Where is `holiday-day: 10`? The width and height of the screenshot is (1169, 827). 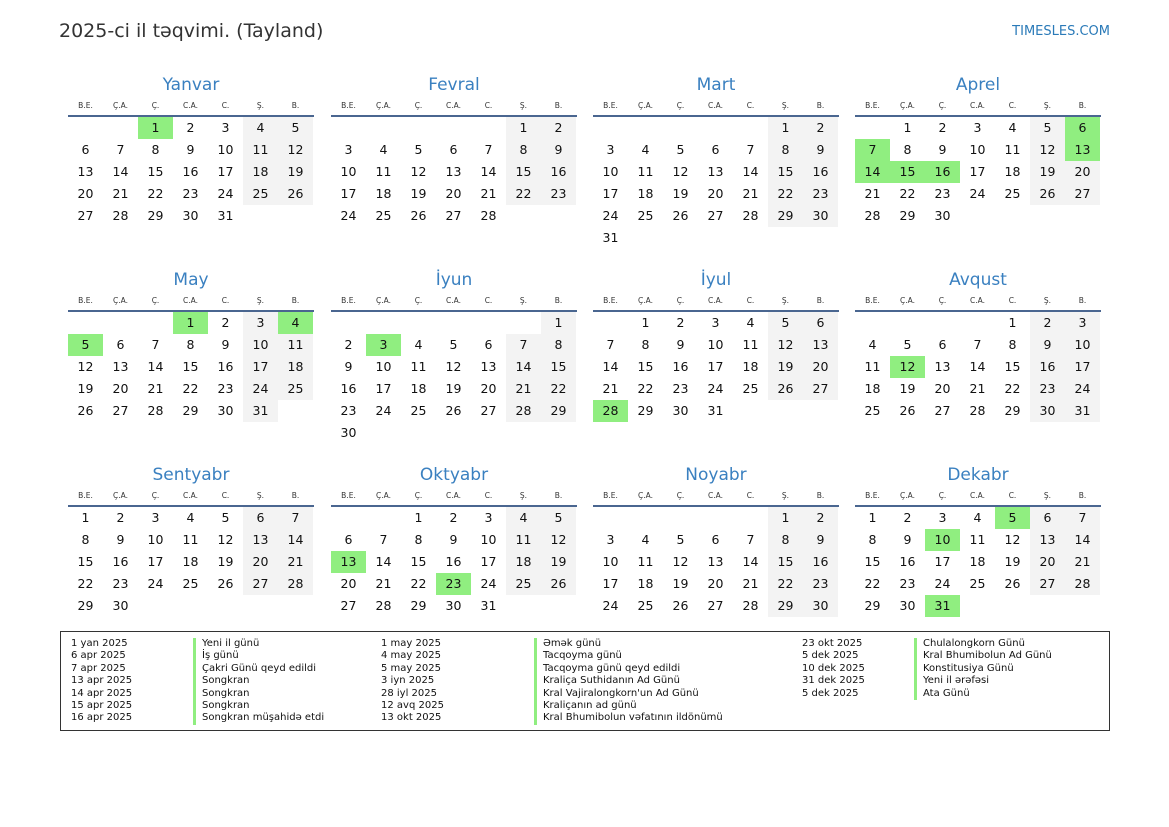
holiday-day: 10 is located at coordinates (942, 540).